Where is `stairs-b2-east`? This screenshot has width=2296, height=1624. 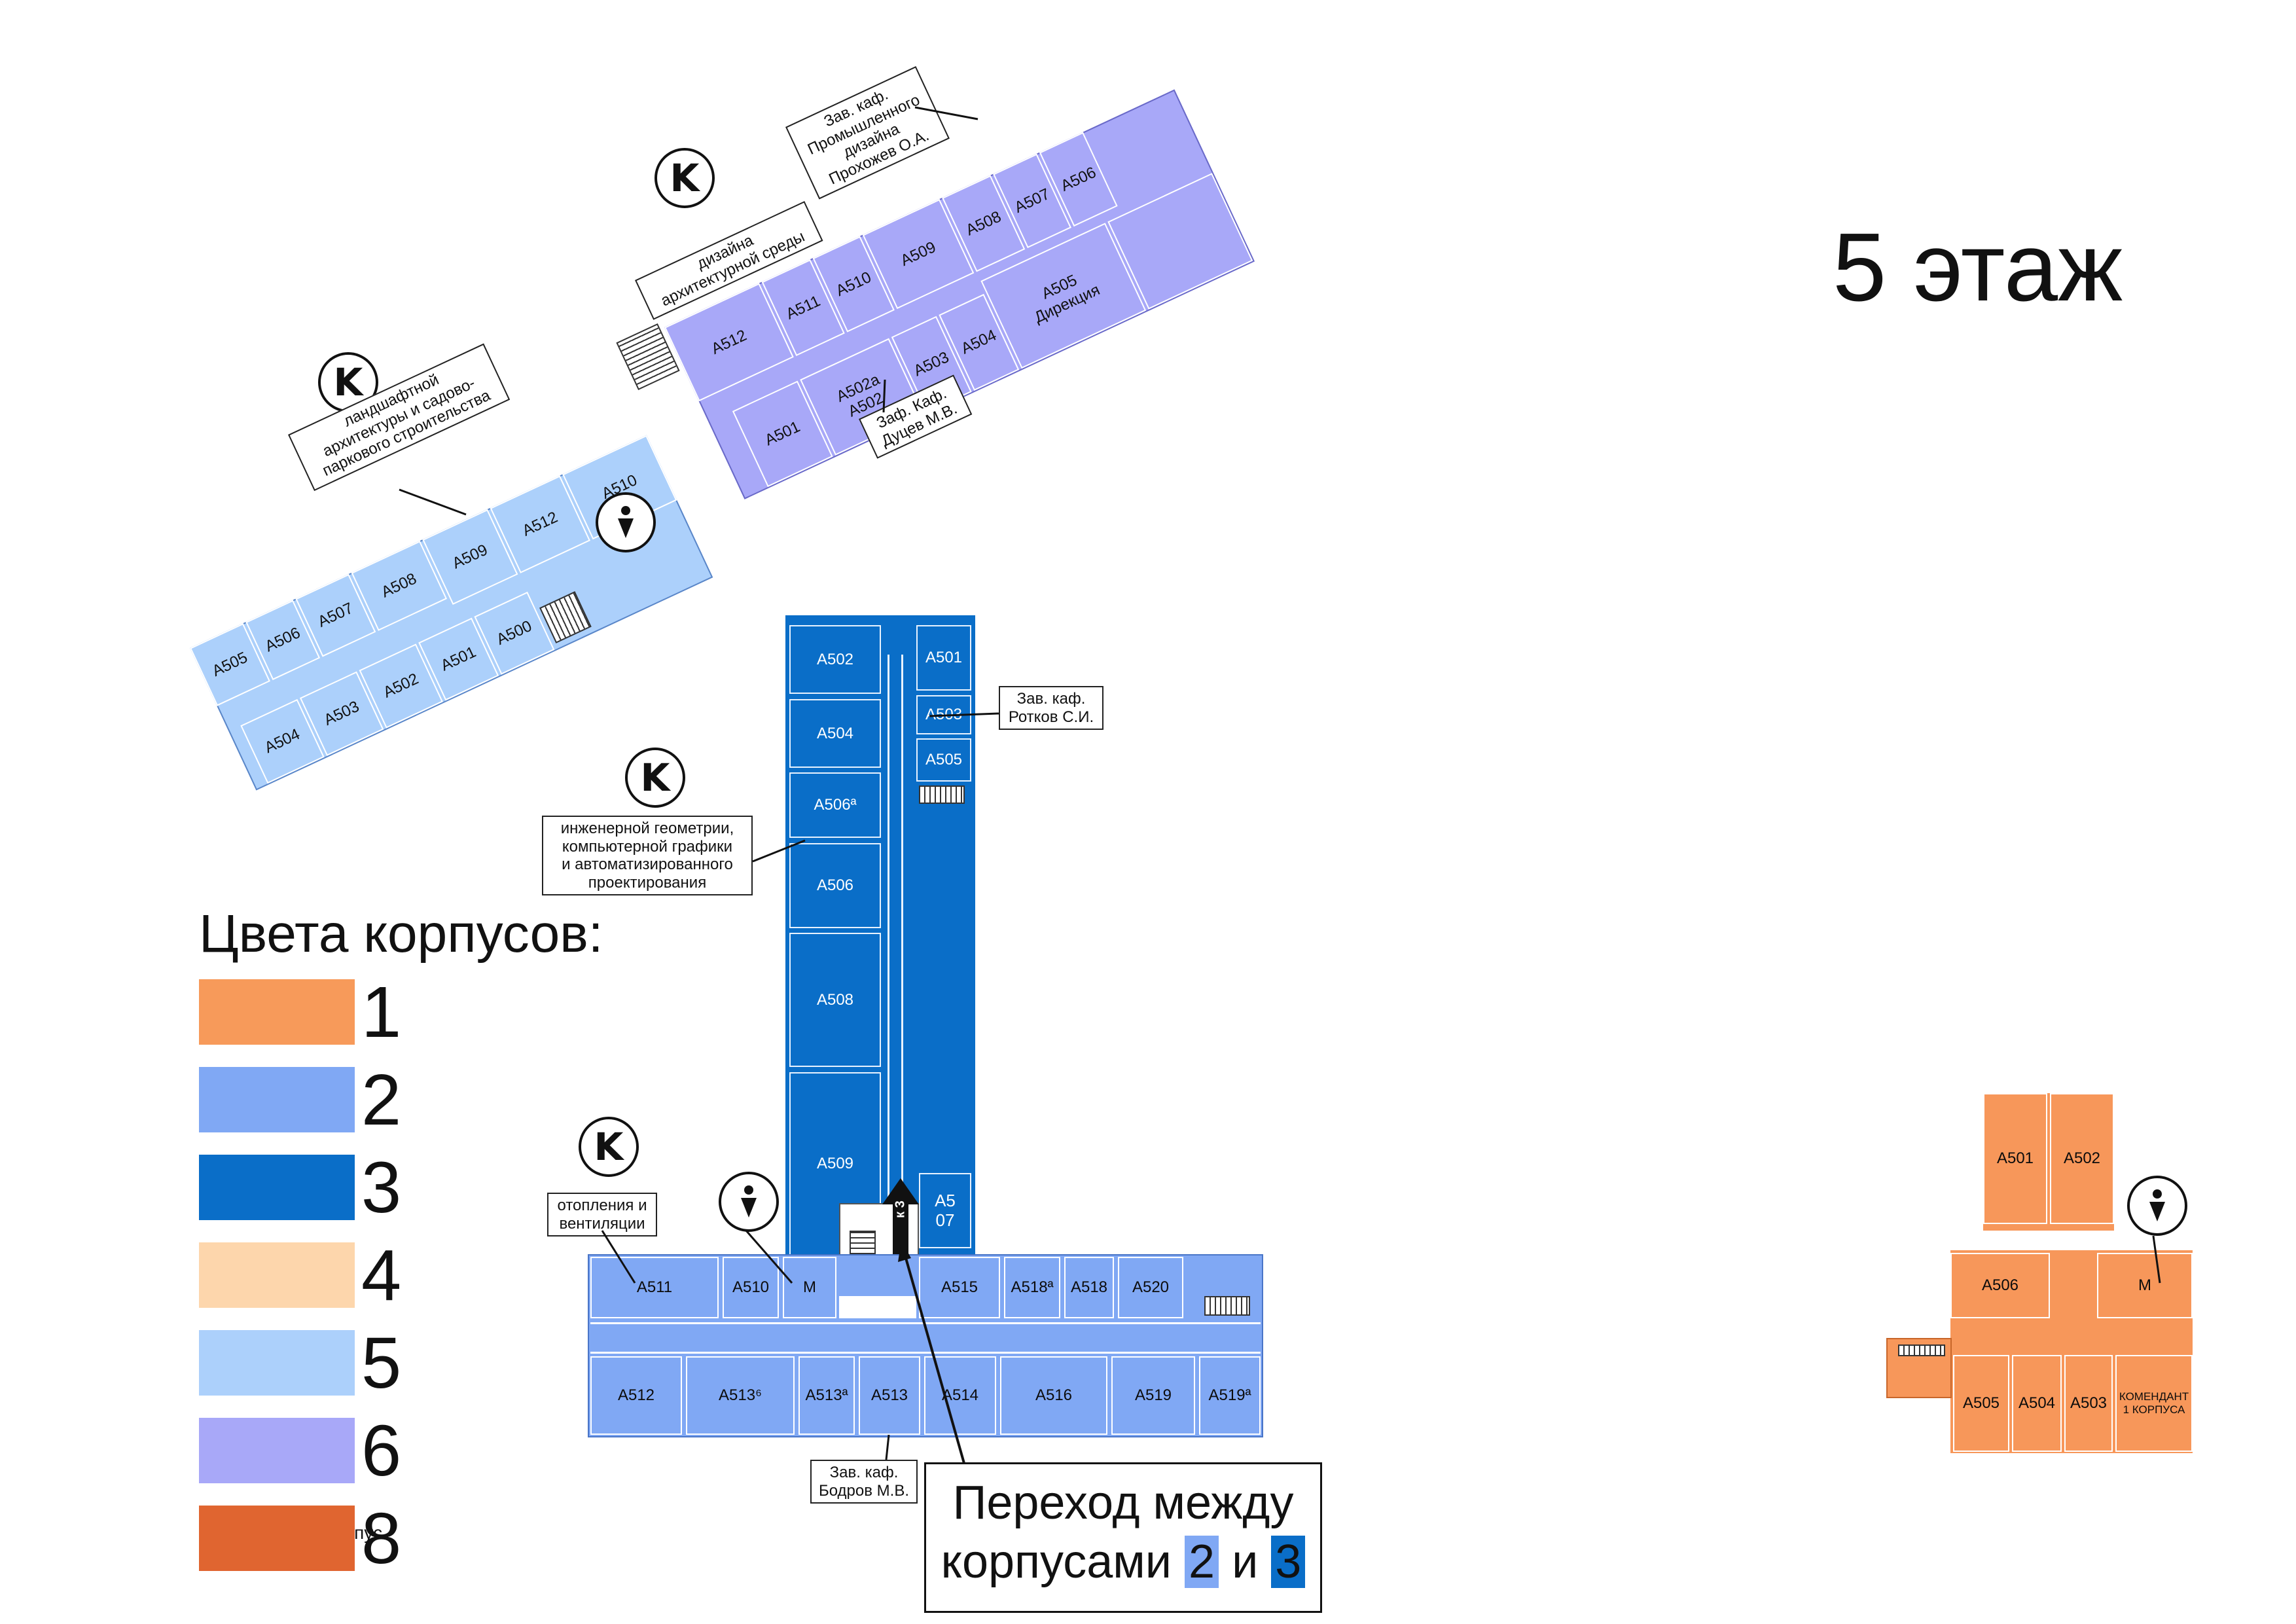
stairs-b2-east is located at coordinates (1227, 1306).